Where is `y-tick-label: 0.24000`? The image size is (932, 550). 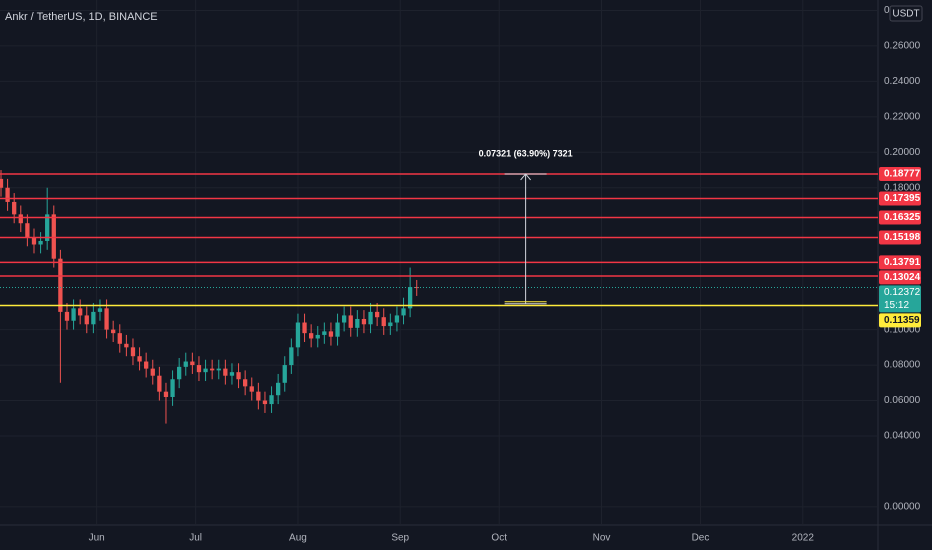
y-tick-label: 0.24000 is located at coordinates (902, 81).